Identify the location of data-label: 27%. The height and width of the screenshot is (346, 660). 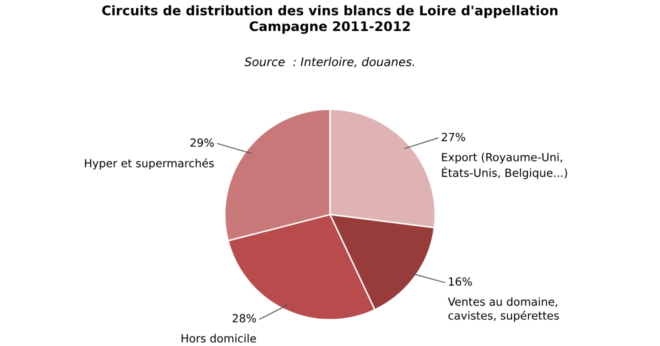
(454, 137).